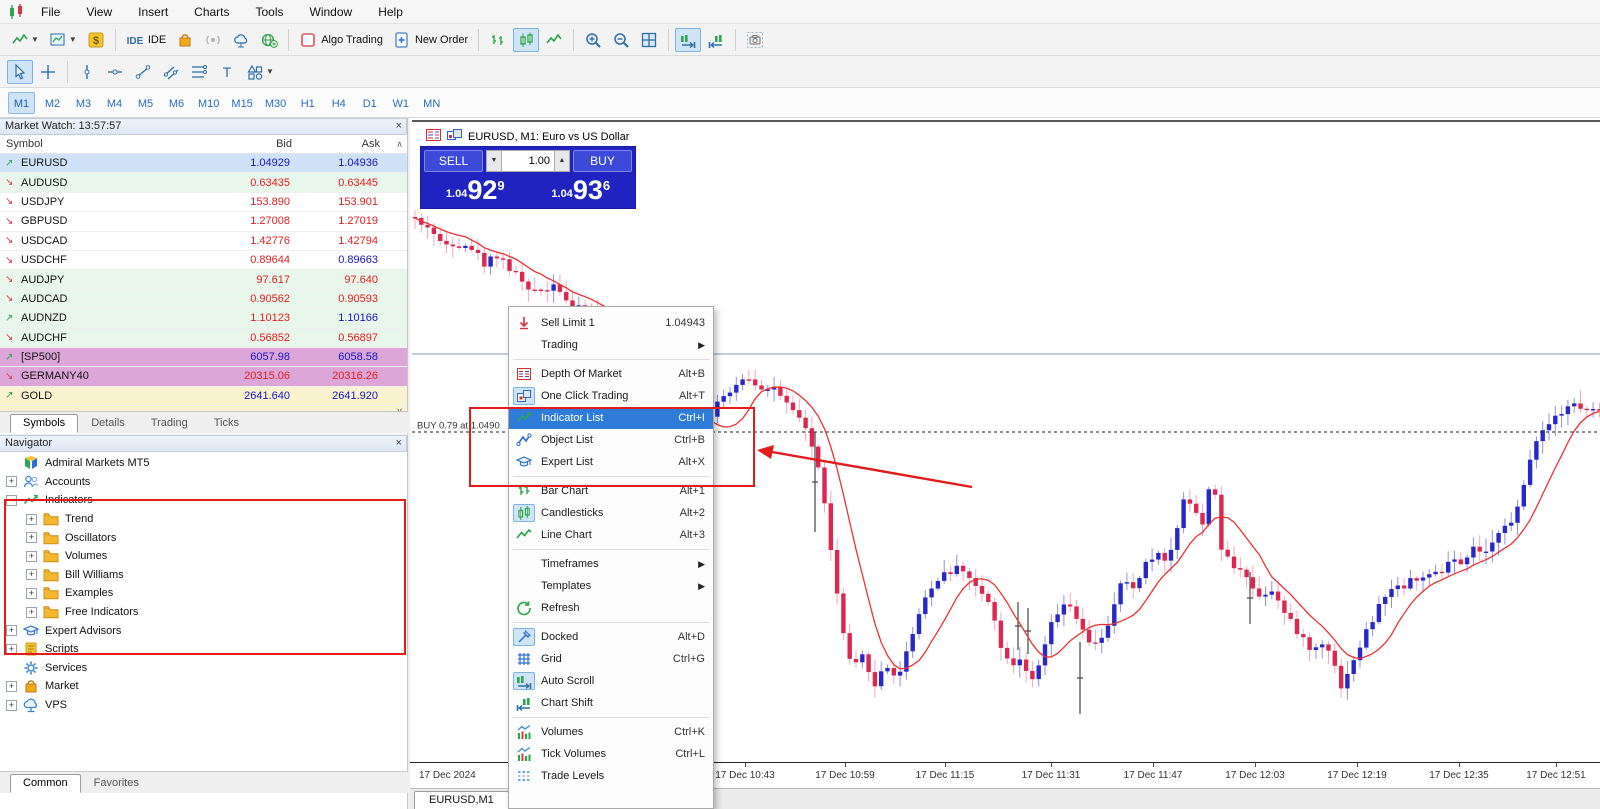 This screenshot has height=809, width=1600. Describe the element at coordinates (611, 345) in the screenshot. I see `context-menu-item-trading: Trading ▶` at that location.